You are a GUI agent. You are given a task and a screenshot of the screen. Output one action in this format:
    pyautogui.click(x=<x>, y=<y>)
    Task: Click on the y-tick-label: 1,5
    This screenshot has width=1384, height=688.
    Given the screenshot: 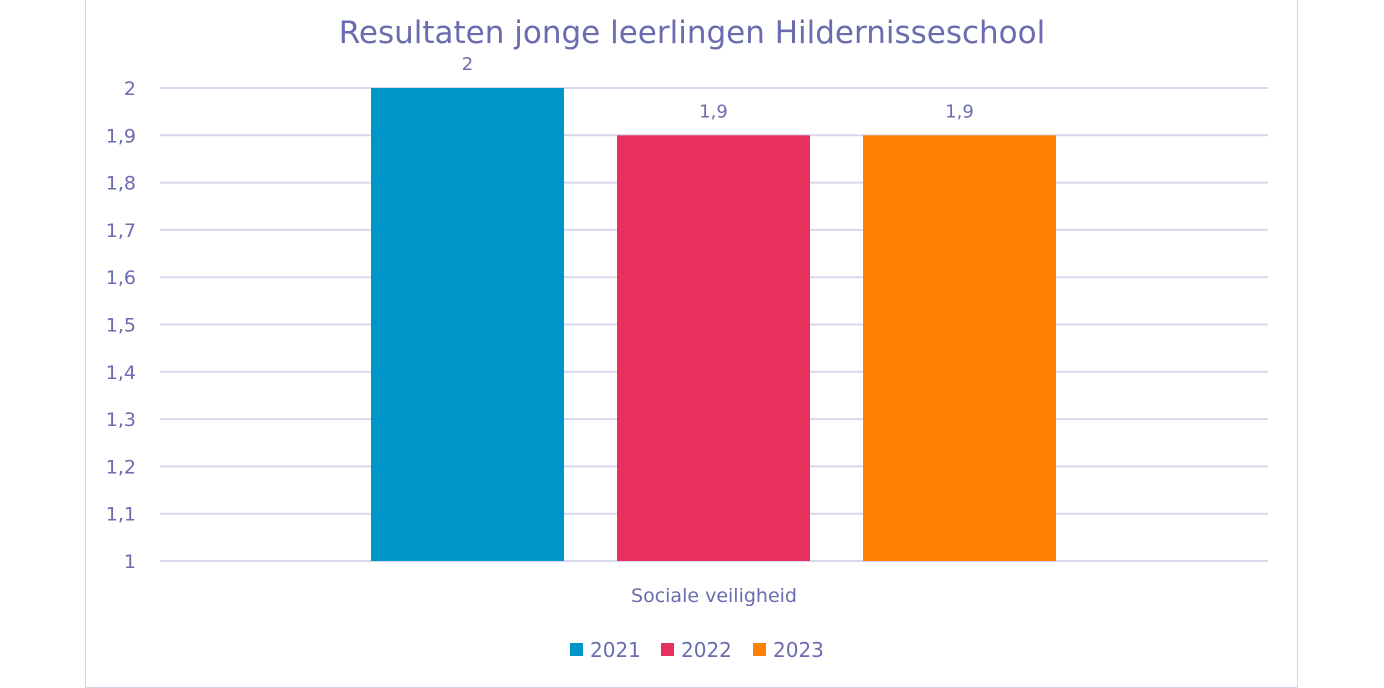 What is the action you would take?
    pyautogui.click(x=121, y=326)
    